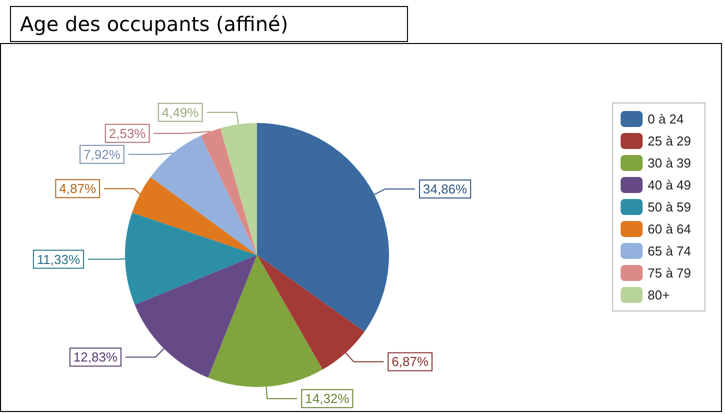  What do you see at coordinates (669, 141) in the screenshot?
I see `legend-label: 25 à 29` at bounding box center [669, 141].